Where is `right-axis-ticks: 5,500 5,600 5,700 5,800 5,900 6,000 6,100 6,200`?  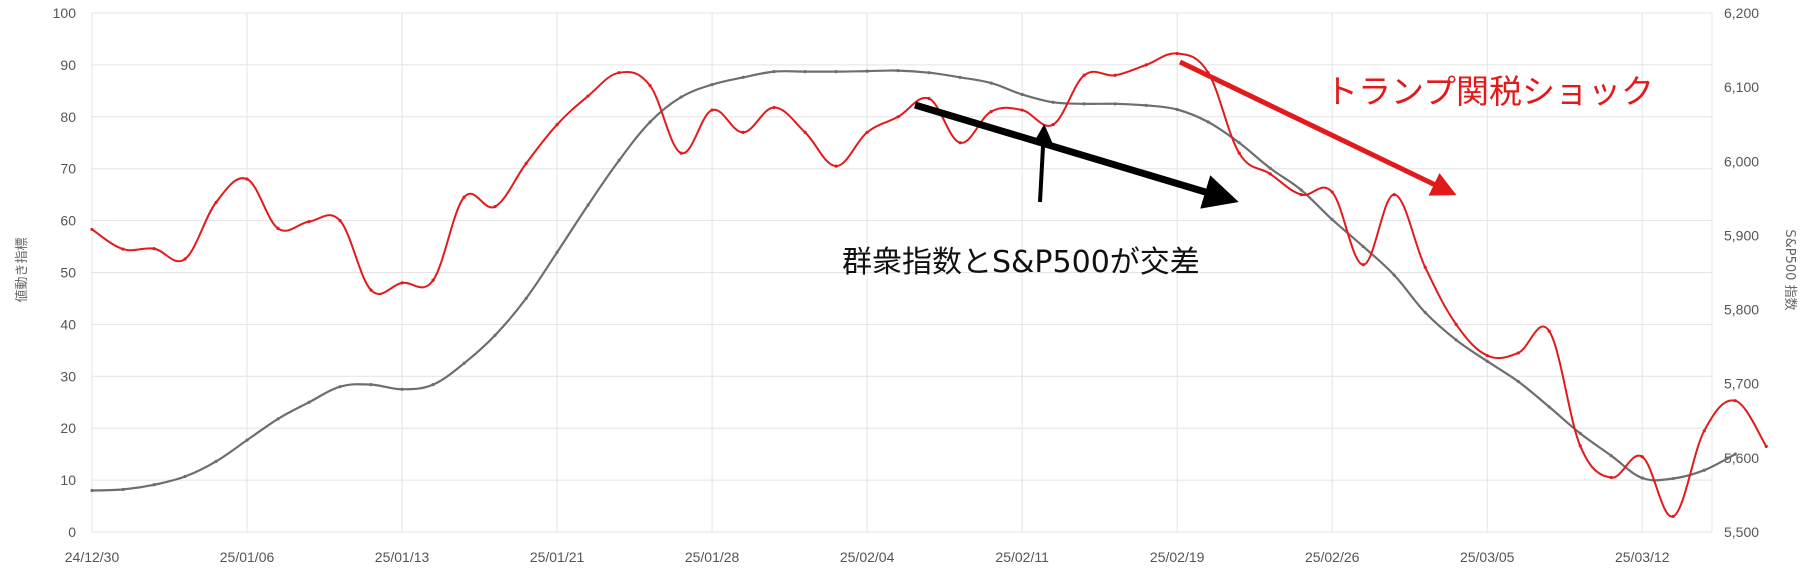 right-axis-ticks: 5,500 5,600 5,700 5,800 5,900 6,000 6,100 6,200 is located at coordinates (1741, 272).